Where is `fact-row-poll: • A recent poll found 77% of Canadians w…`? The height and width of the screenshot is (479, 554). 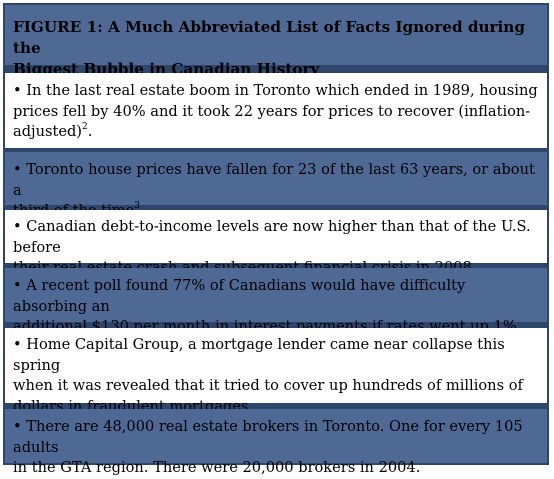 fact-row-poll: • A recent poll found 77% of Canadians w… is located at coordinates (276, 301).